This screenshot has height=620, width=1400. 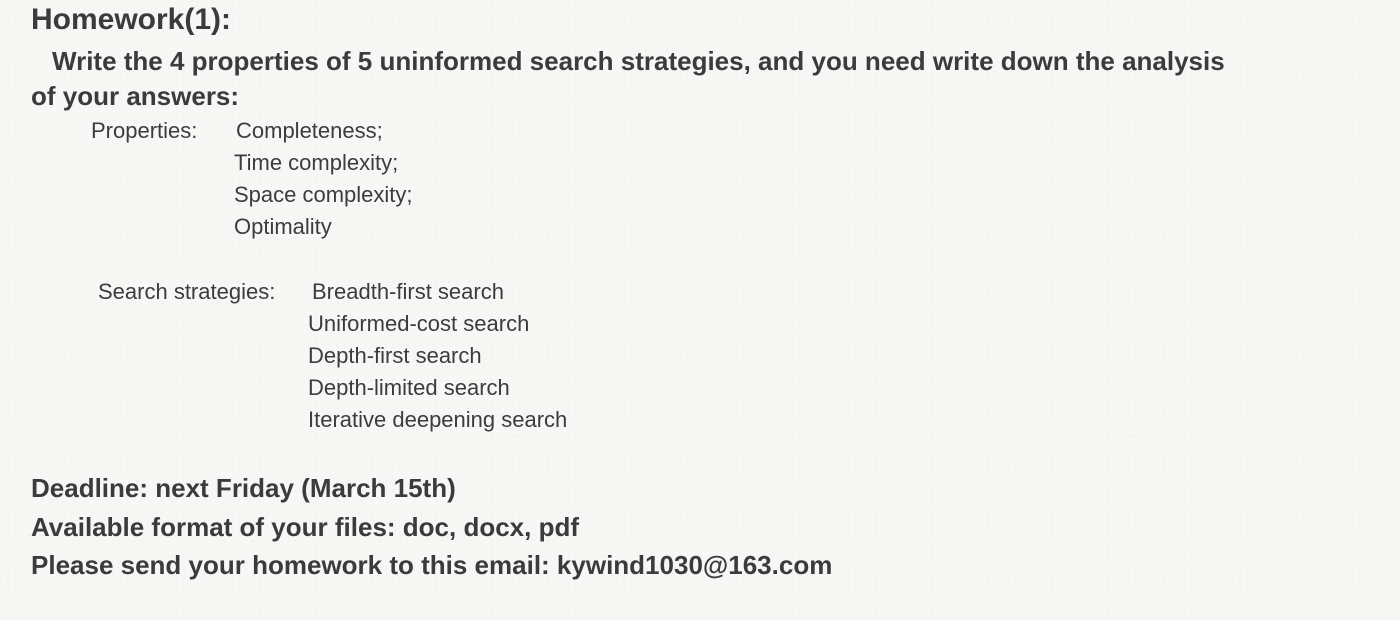 I want to click on strategy-item-uniformed-cost: Uniformed-cost search, so click(x=419, y=323).